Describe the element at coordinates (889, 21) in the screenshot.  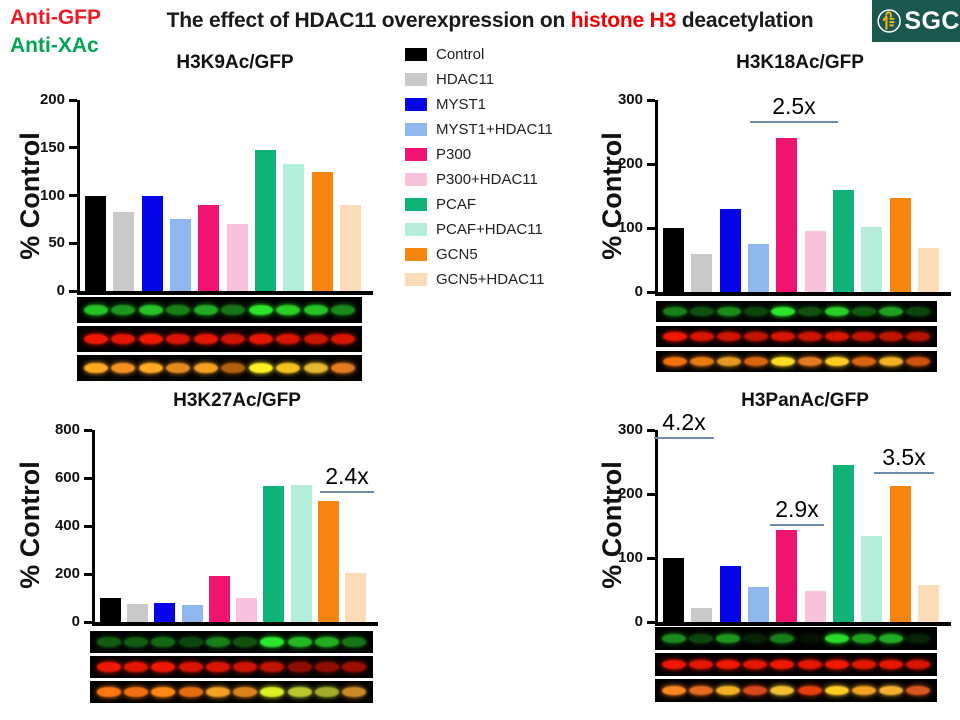
I see `sgc-lock-icon` at that location.